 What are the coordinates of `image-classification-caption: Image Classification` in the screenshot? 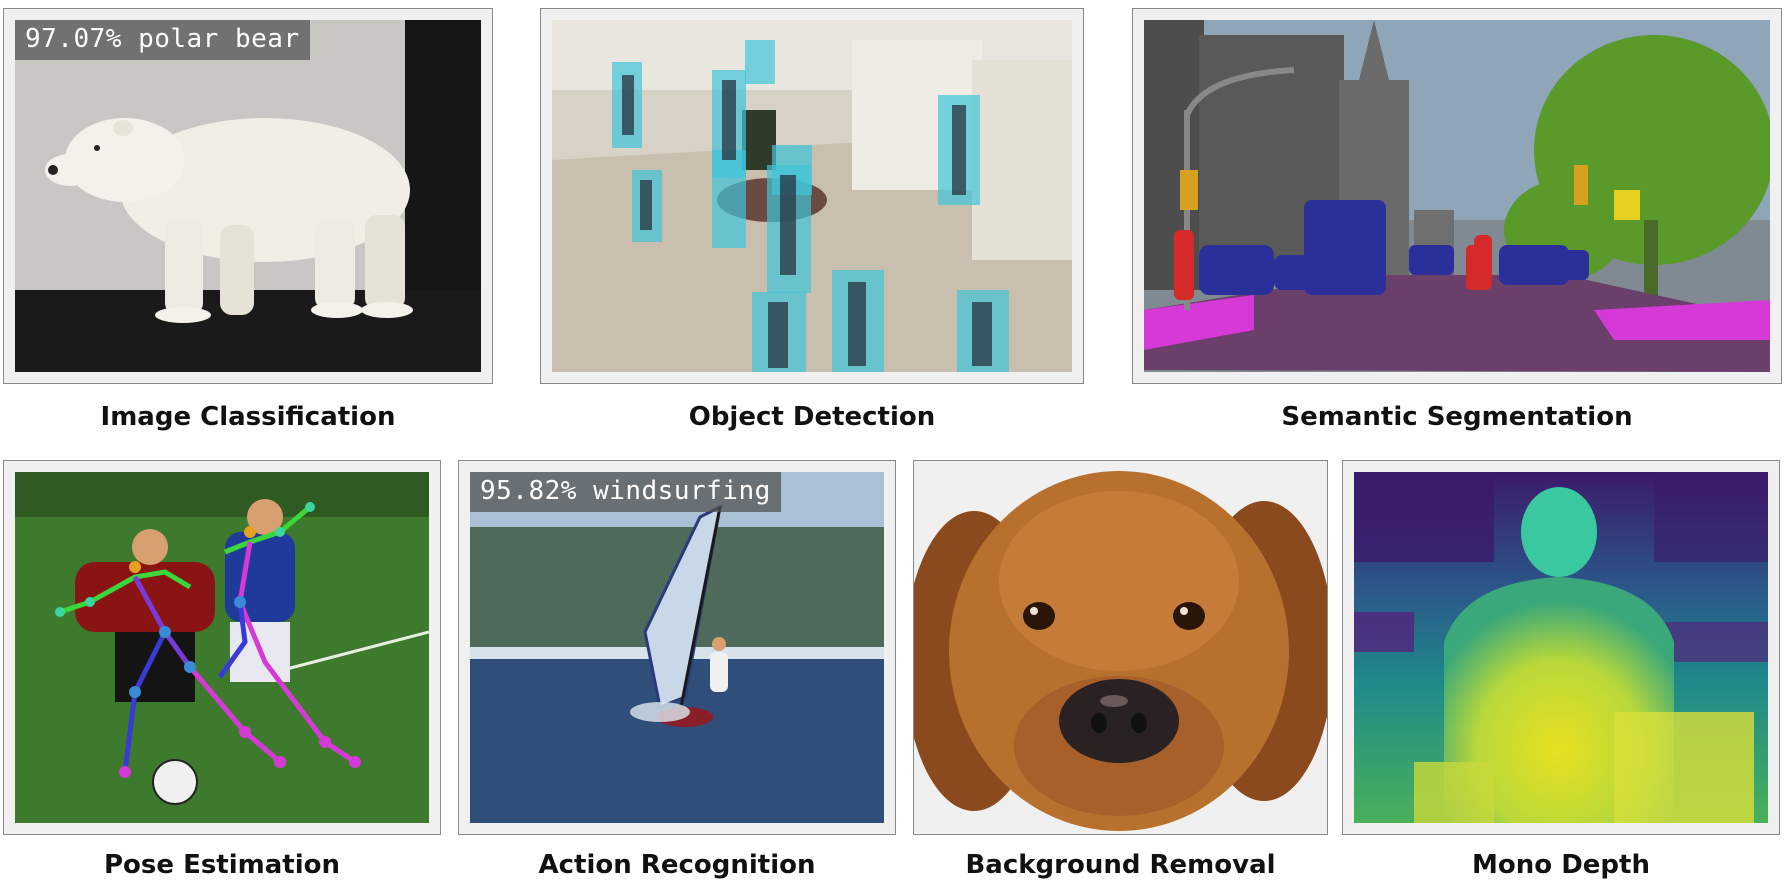 It's located at (248, 417).